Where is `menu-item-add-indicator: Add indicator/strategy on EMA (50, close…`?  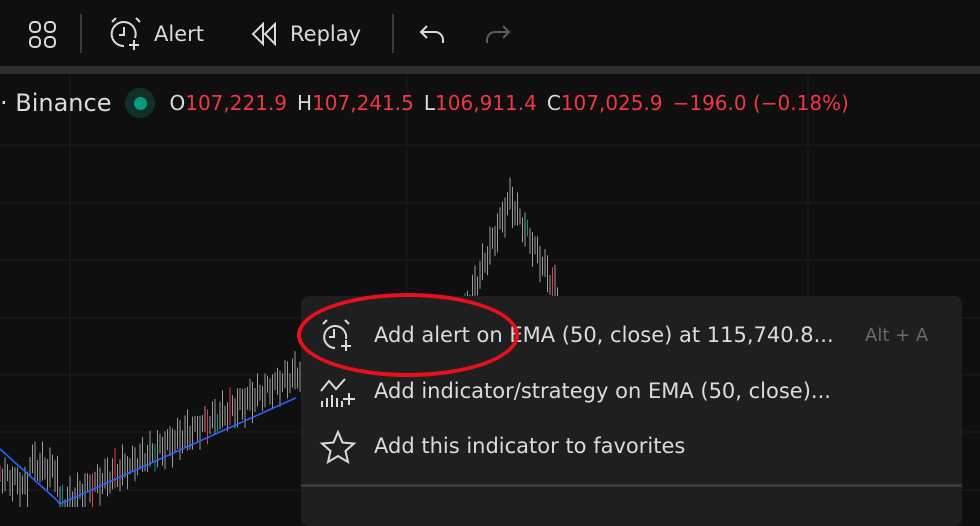 menu-item-add-indicator: Add indicator/strategy on EMA (50, close… is located at coordinates (631, 391).